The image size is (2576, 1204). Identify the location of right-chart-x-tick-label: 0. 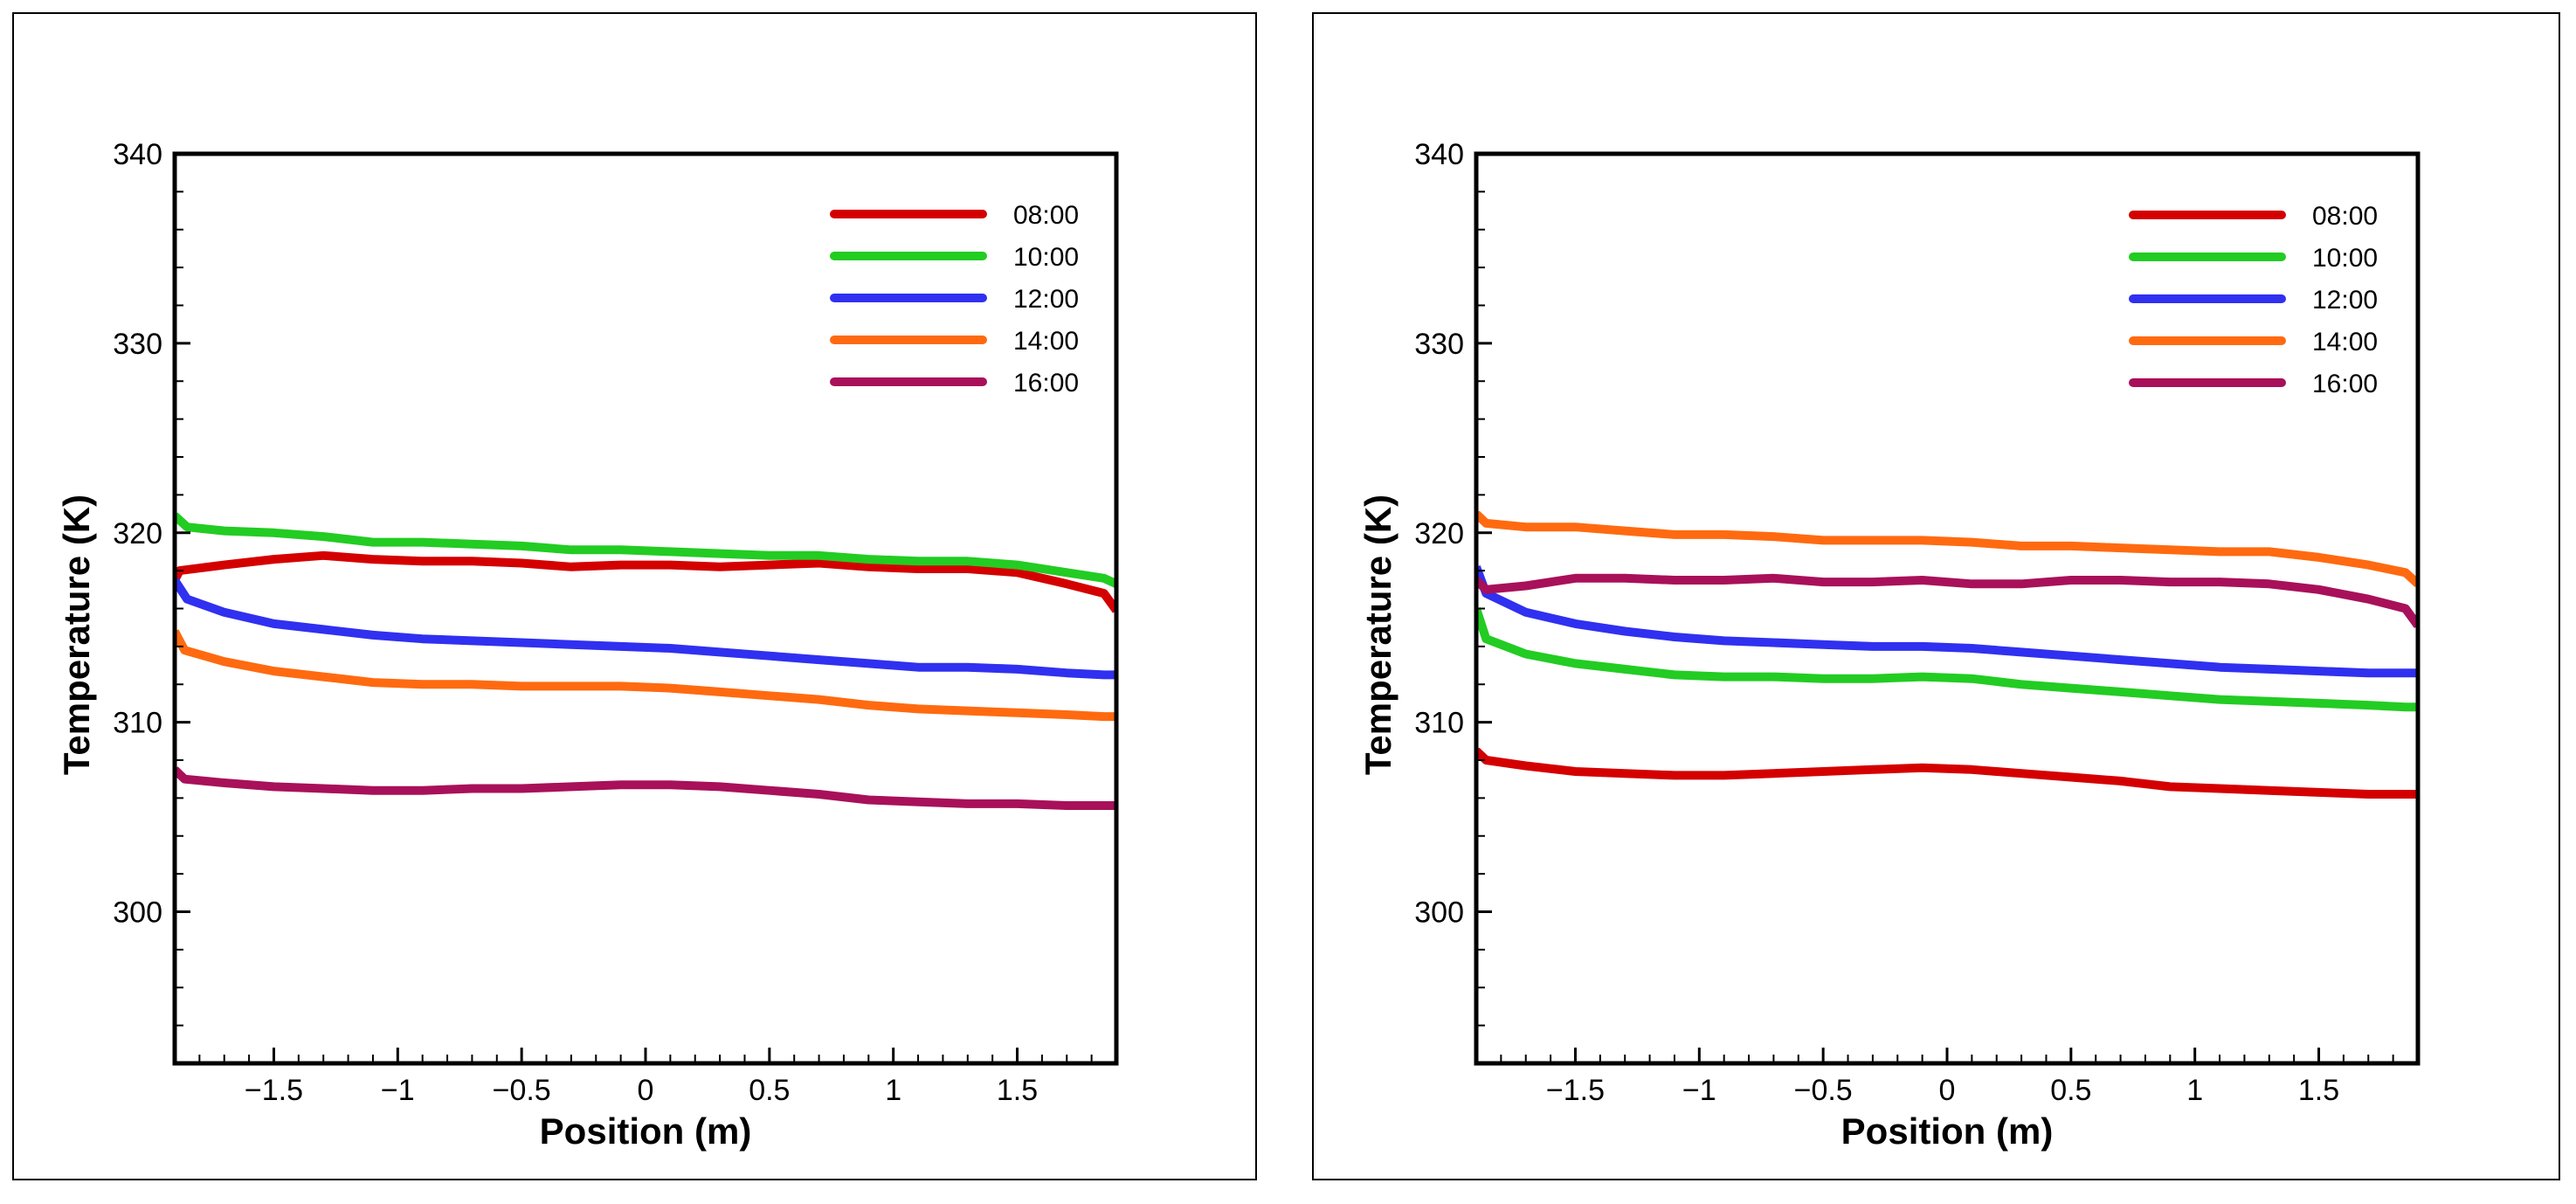
(1948, 1090).